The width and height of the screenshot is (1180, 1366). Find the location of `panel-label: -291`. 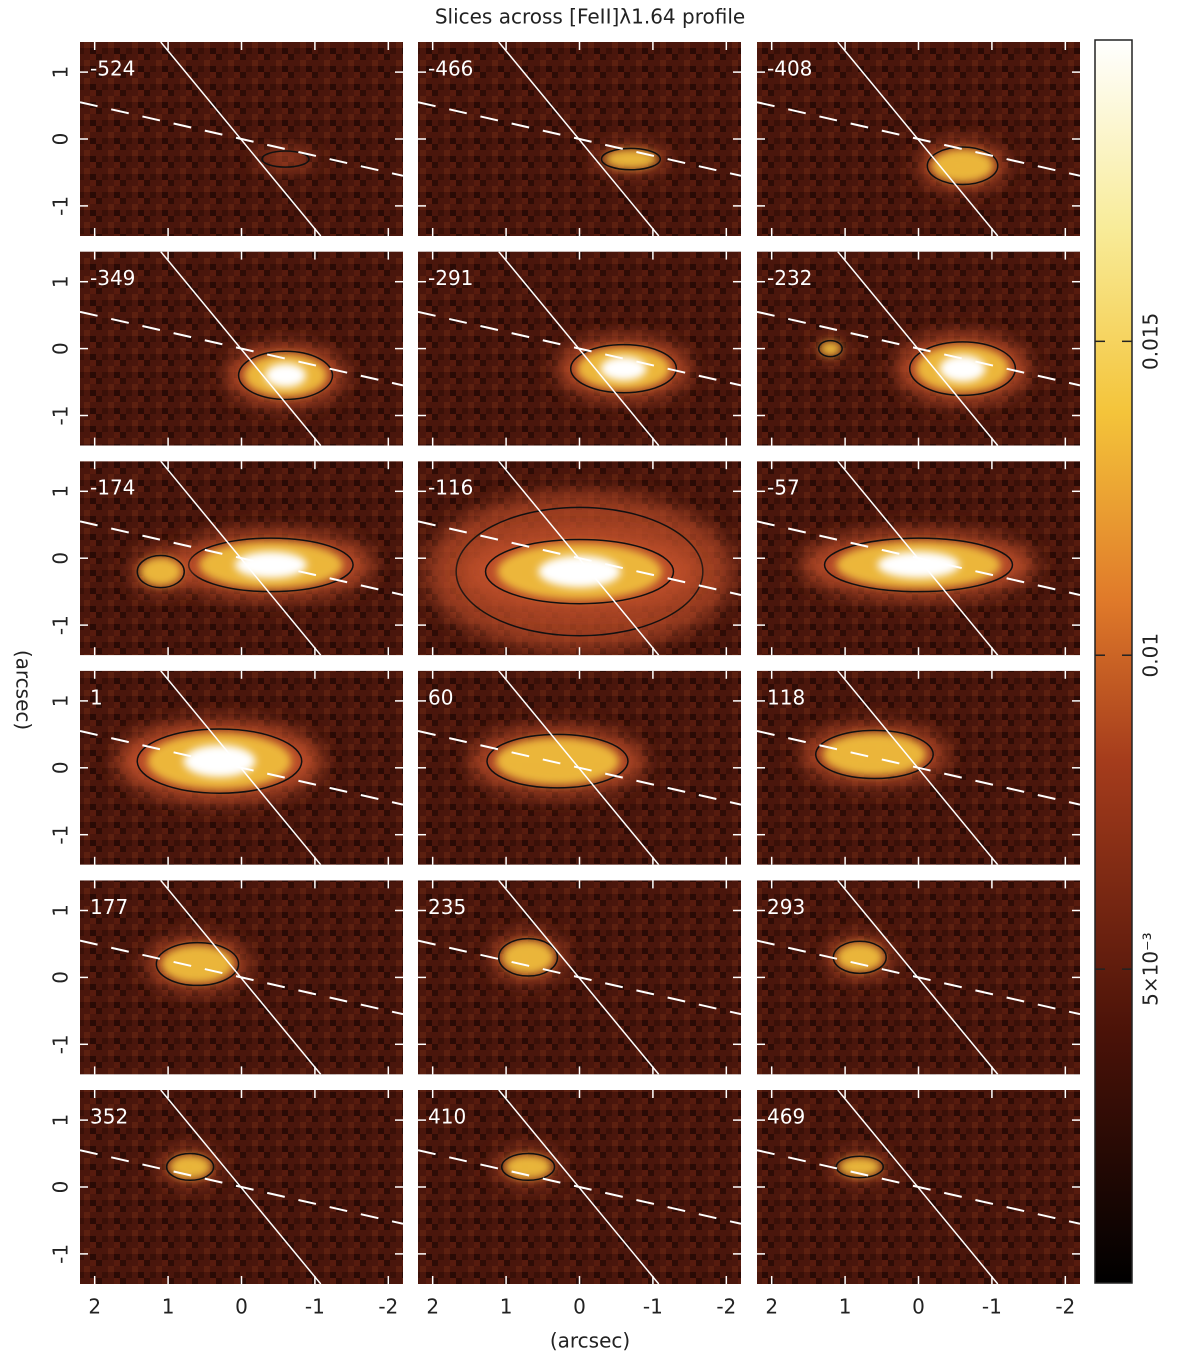

panel-label: -291 is located at coordinates (450, 278).